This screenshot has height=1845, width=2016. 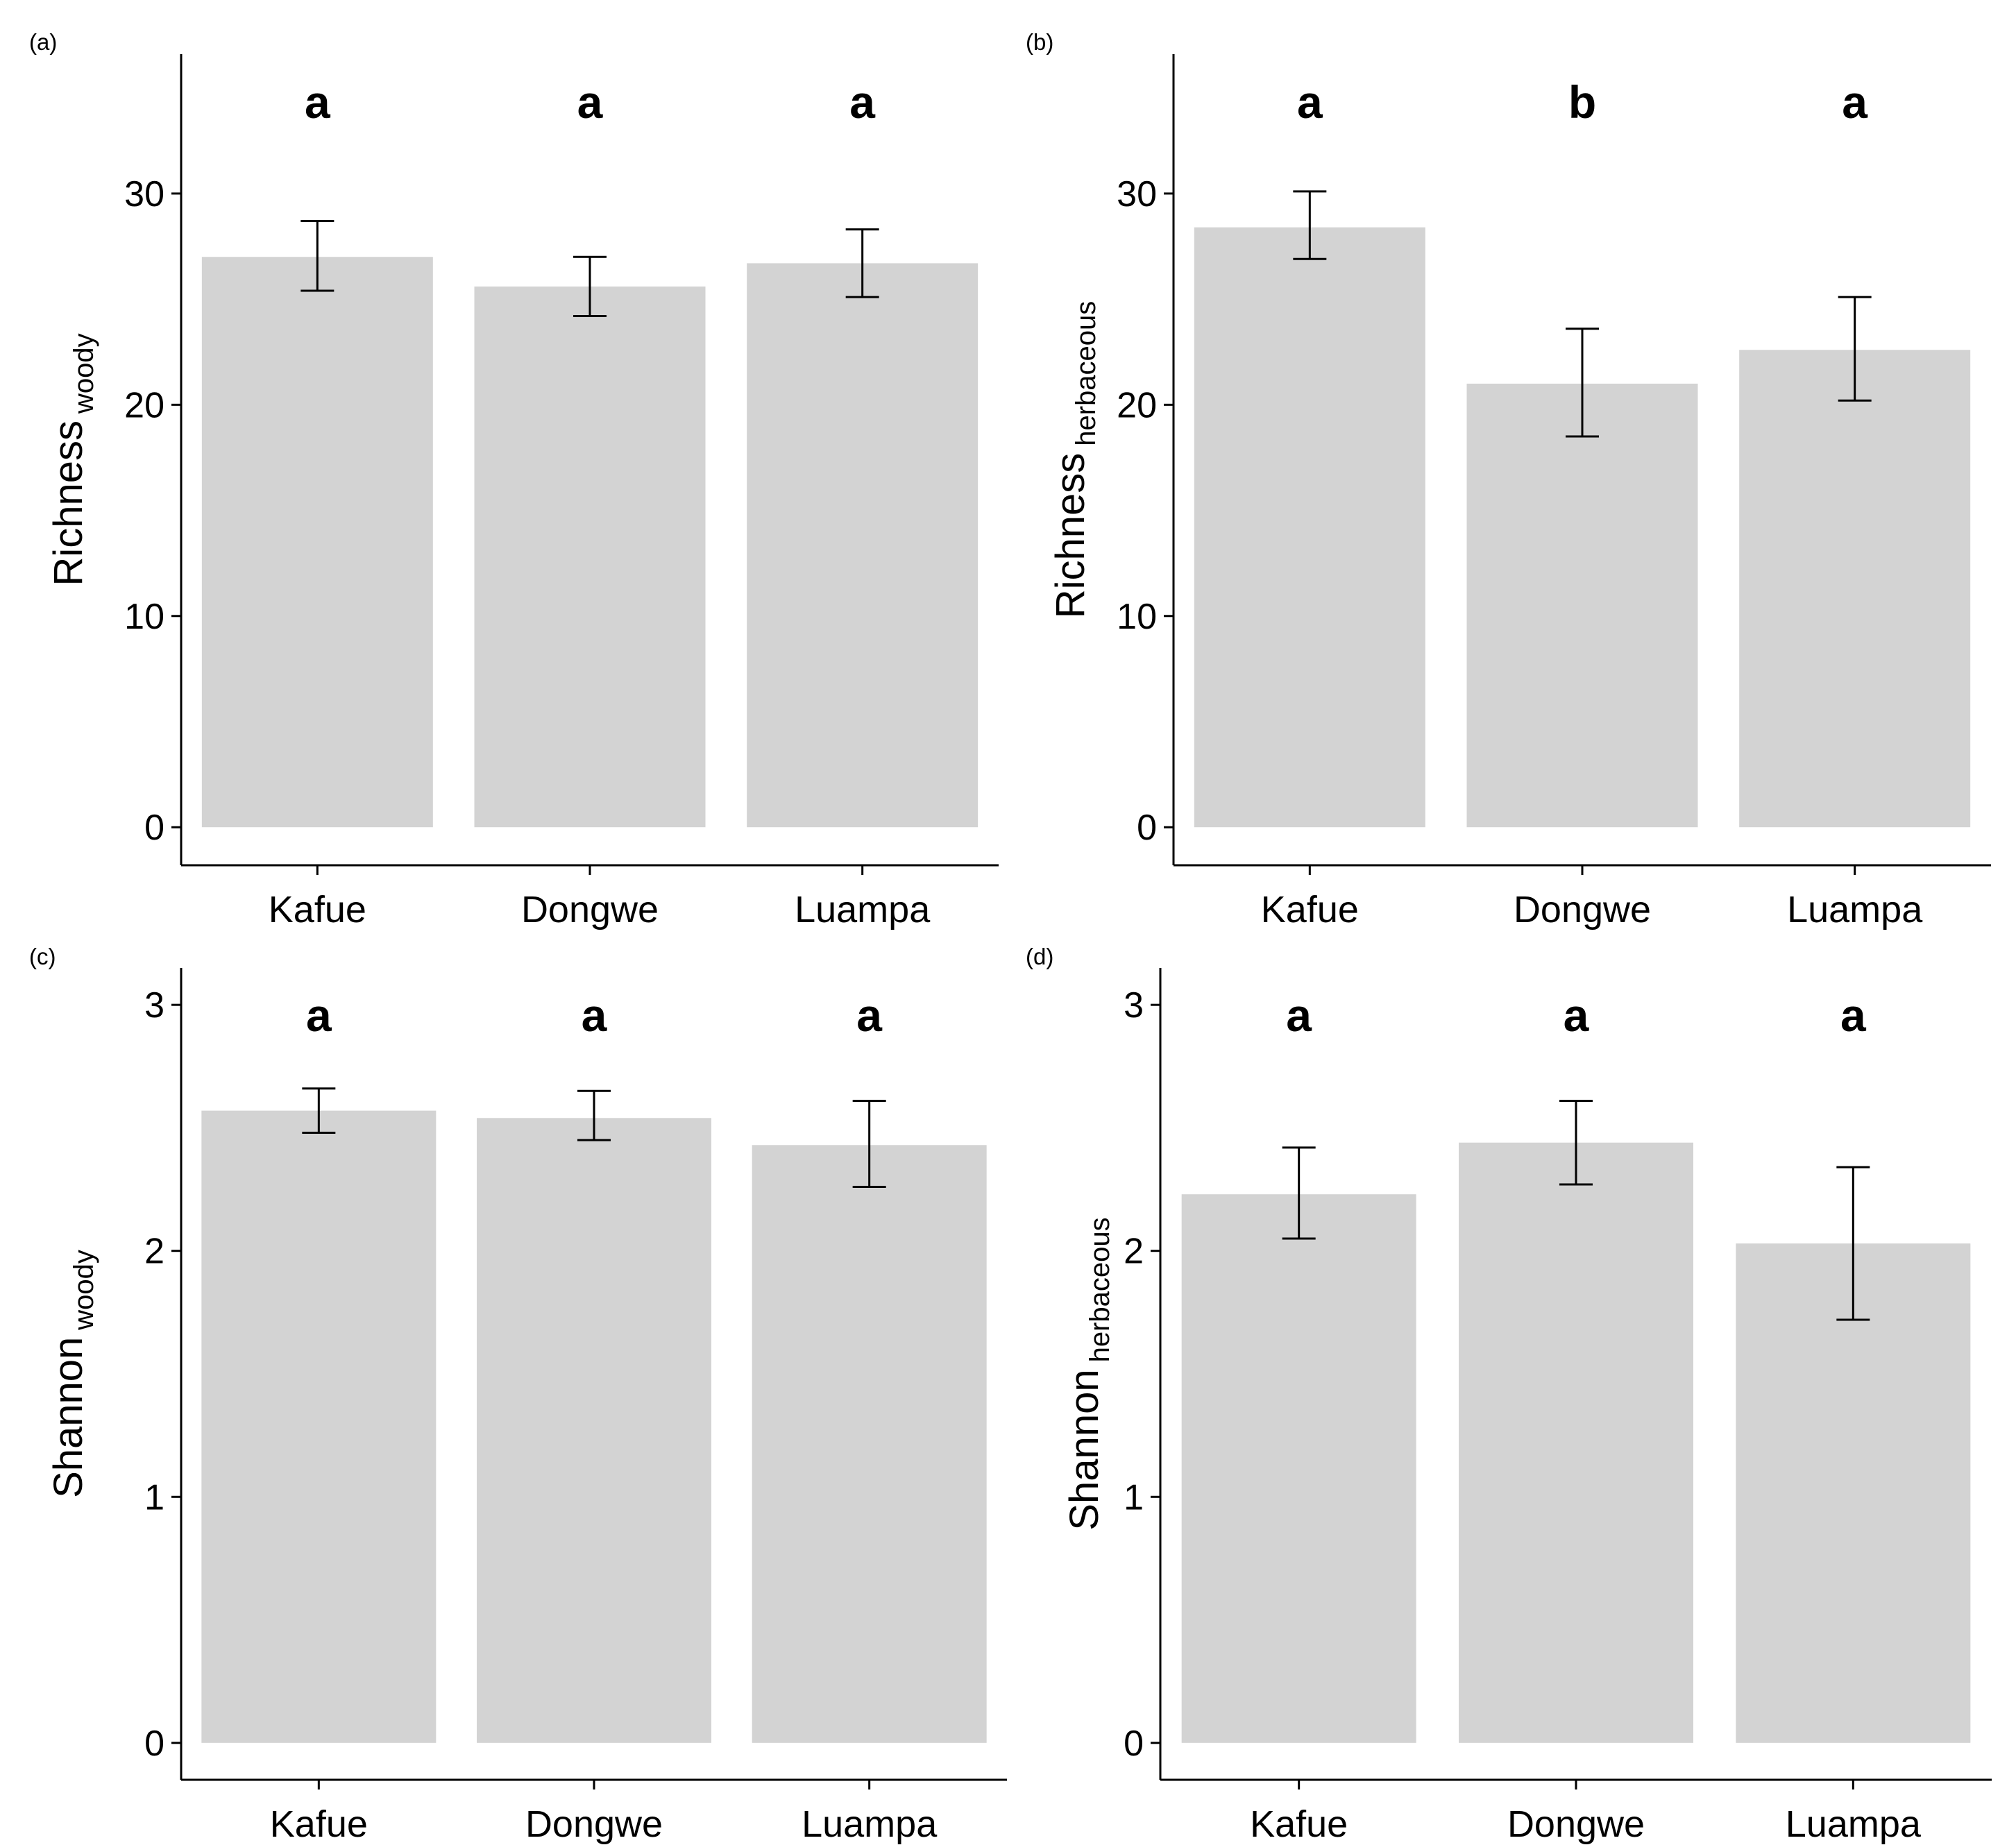 I want to click on y-axis-title: Shannon herbaceous, so click(x=1088, y=1373).